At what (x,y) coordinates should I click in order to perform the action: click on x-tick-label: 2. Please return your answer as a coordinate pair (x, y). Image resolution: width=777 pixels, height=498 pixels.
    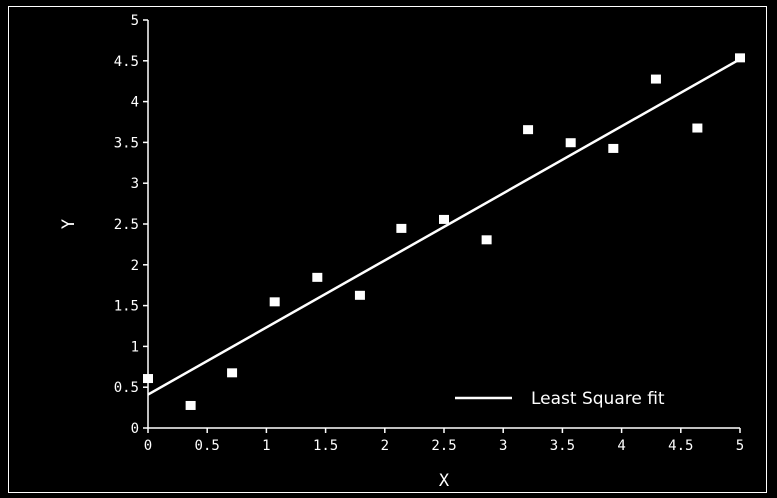
    Looking at the image, I should click on (385, 446).